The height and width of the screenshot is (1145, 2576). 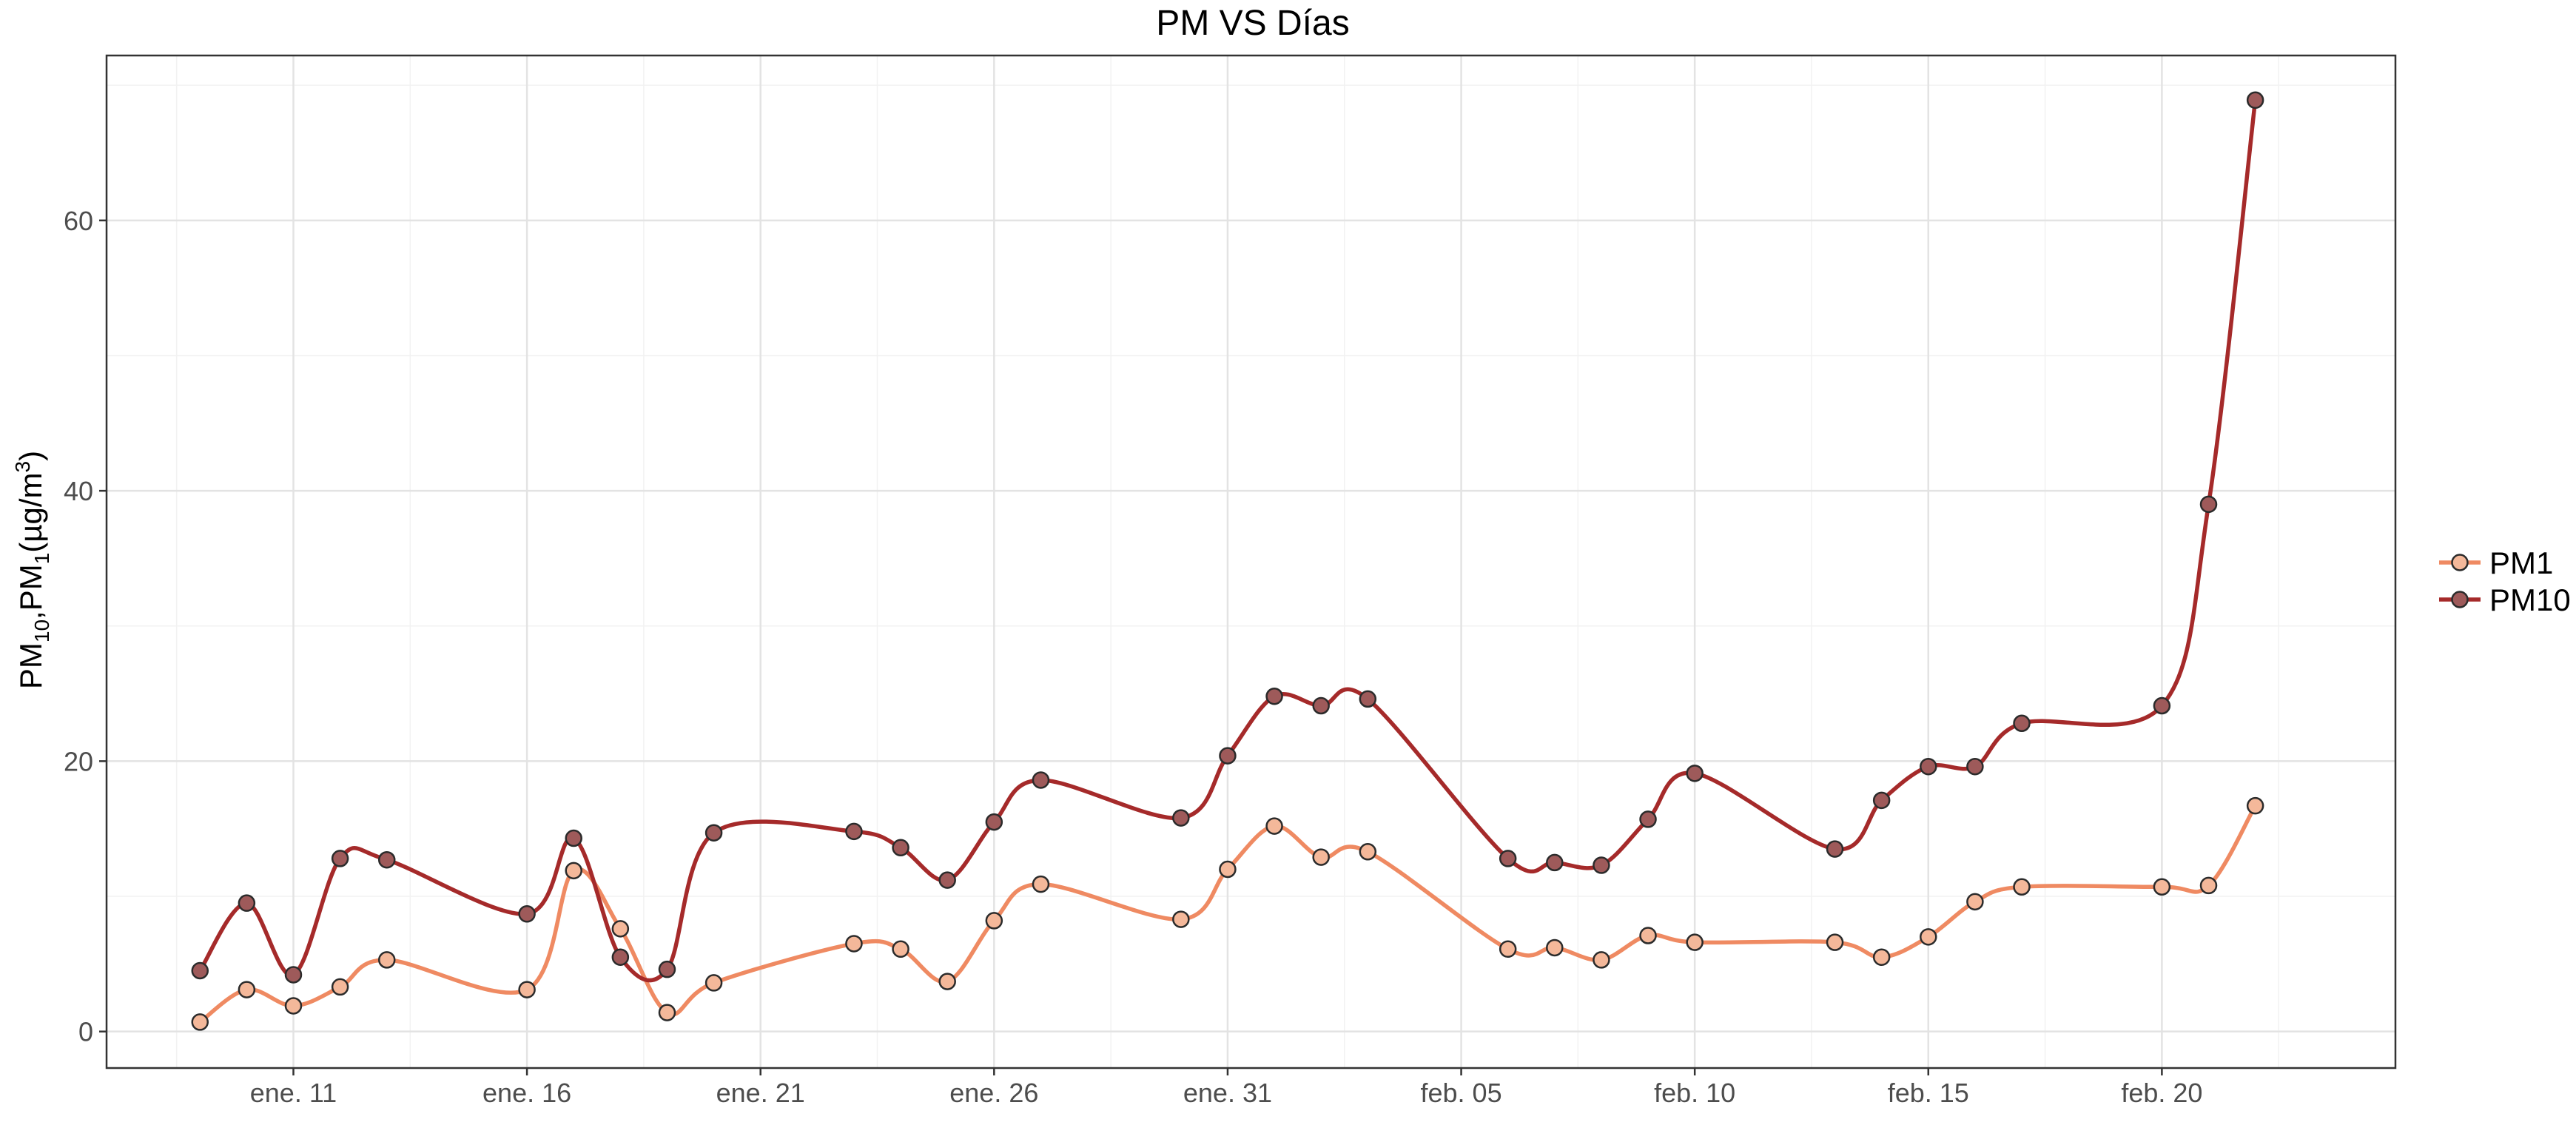 I want to click on x-tick-label: feb. 10, so click(x=1694, y=1093).